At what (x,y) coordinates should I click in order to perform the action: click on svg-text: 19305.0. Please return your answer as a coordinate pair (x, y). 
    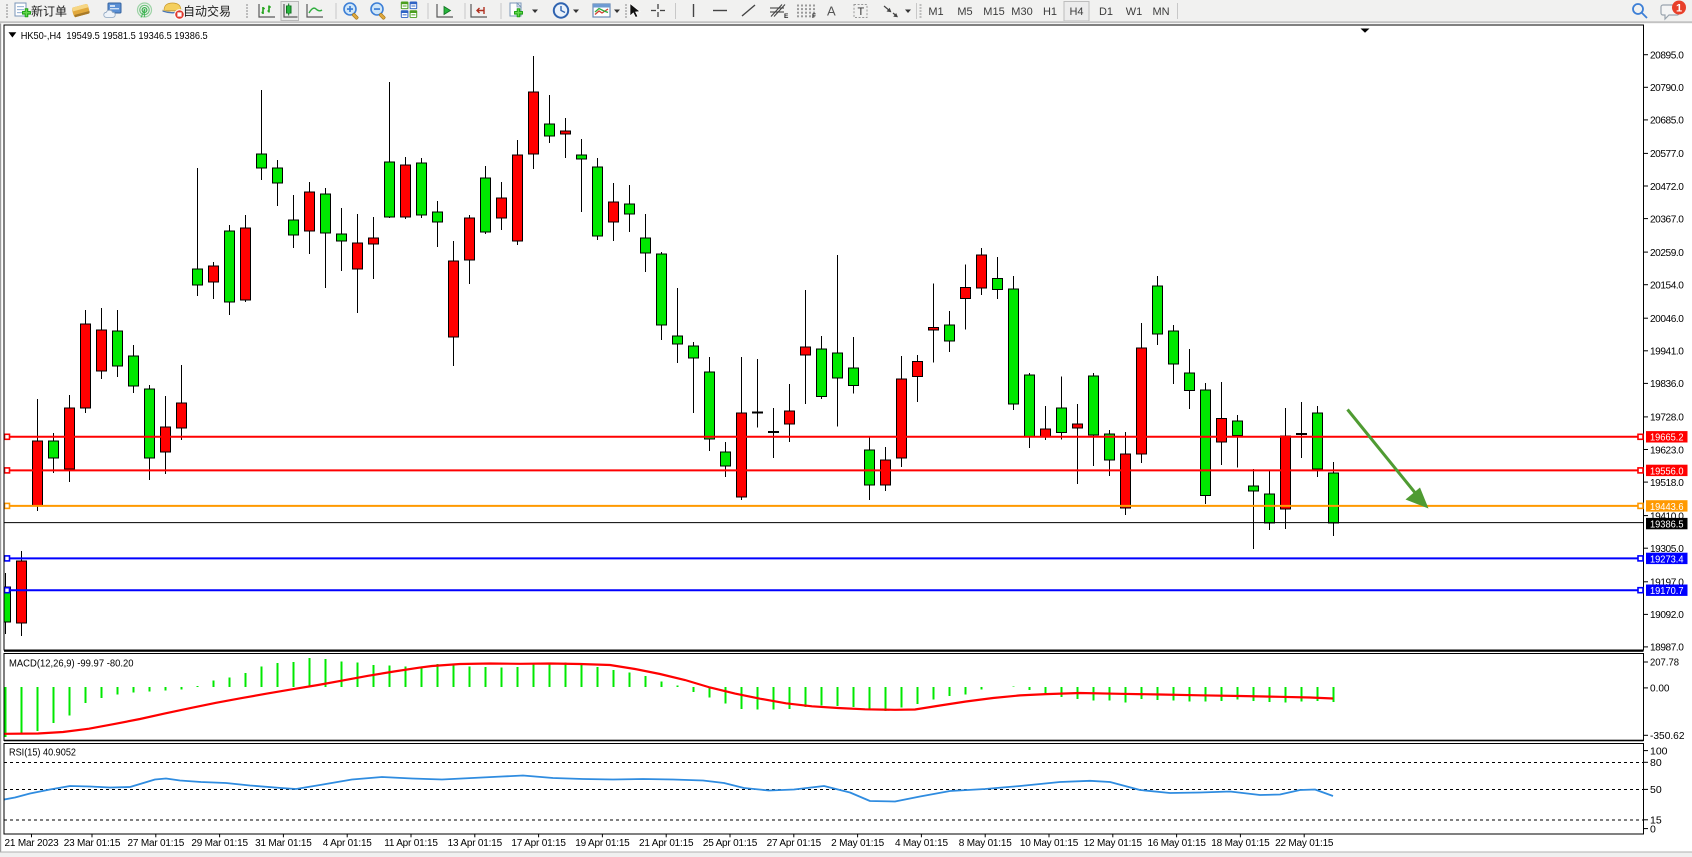
    Looking at the image, I should click on (1667, 549).